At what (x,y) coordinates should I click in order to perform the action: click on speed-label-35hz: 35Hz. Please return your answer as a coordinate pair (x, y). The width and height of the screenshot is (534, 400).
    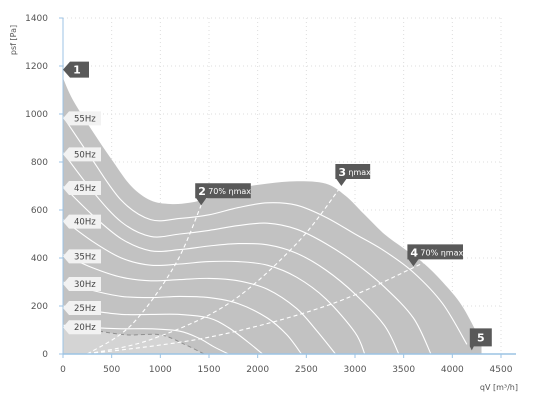
    Looking at the image, I should click on (82, 256).